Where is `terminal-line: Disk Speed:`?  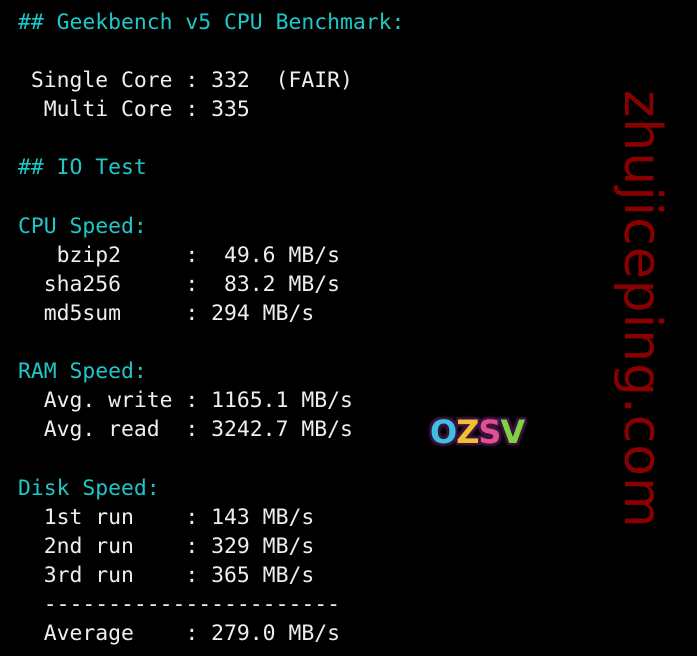
terminal-line: Disk Speed: is located at coordinates (89, 488).